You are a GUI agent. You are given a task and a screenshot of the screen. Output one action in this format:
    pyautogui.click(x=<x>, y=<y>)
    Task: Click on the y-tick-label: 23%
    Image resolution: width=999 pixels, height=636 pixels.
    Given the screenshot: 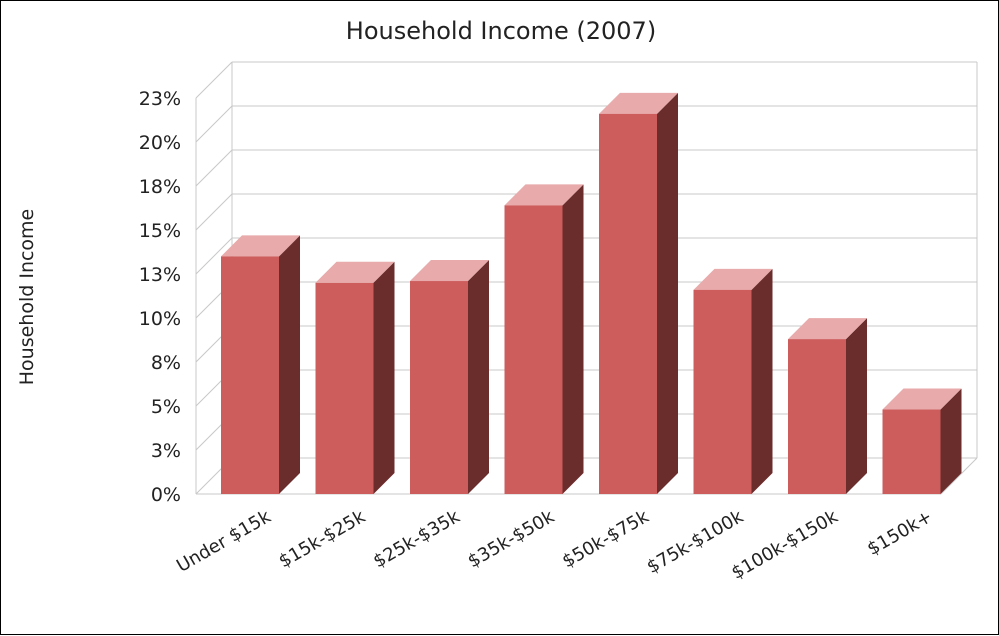 What is the action you would take?
    pyautogui.click(x=160, y=99)
    